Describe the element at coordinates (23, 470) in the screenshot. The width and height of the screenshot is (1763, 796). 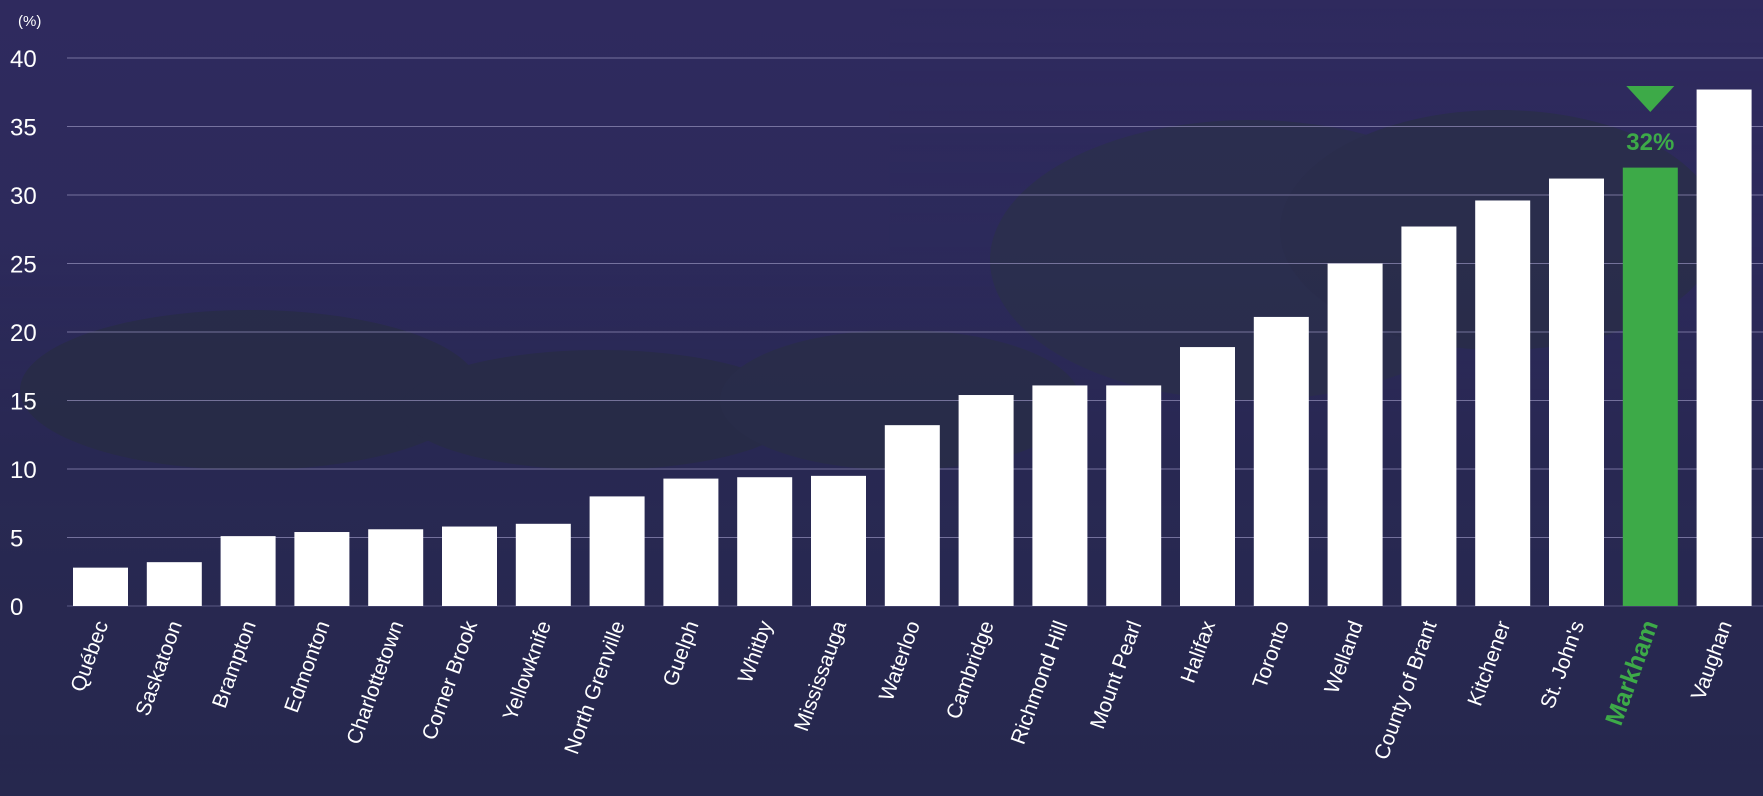
I see `y-tick-label: 10` at that location.